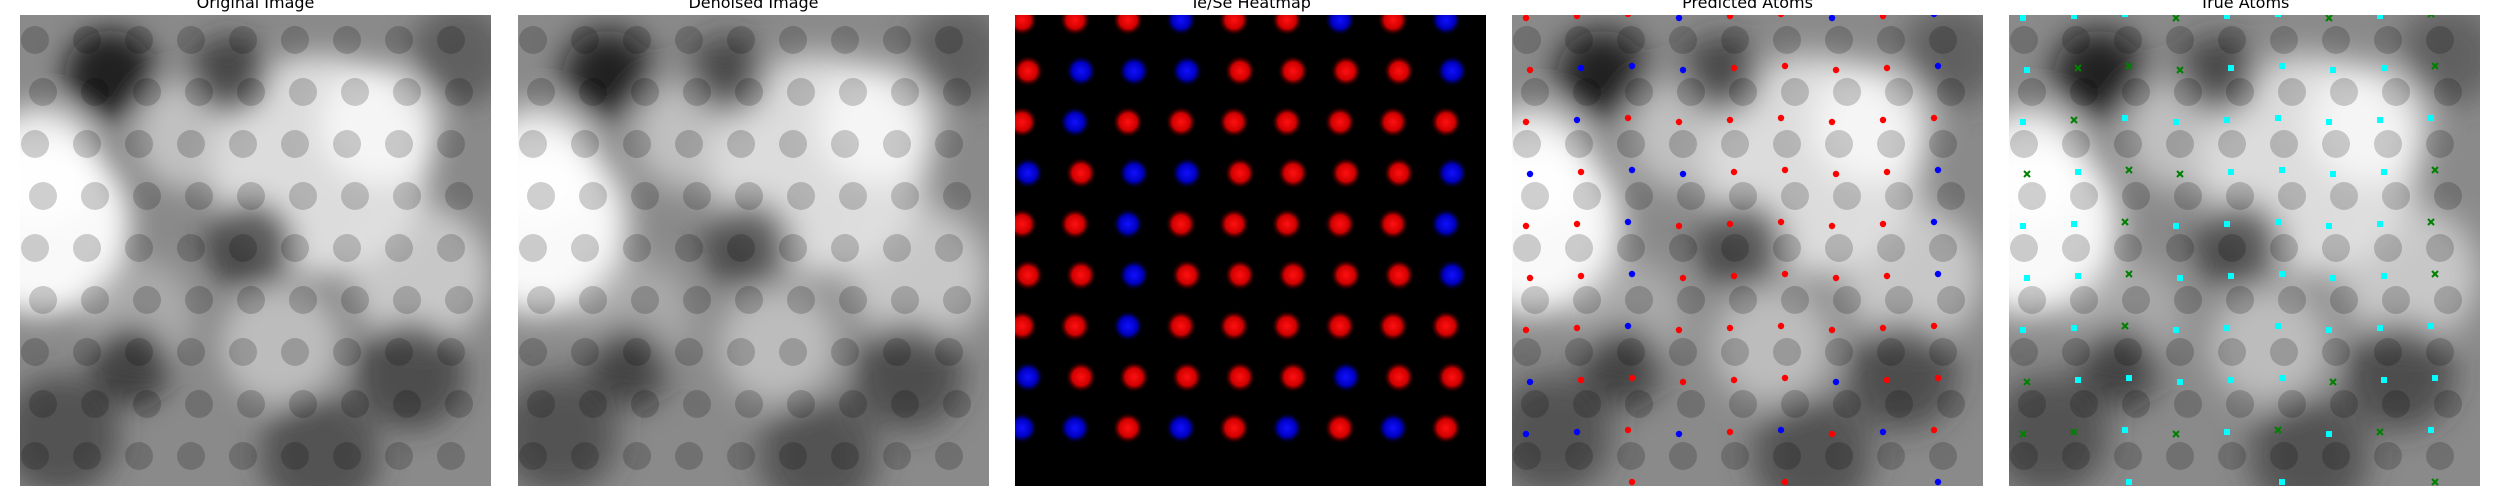 The image size is (2500, 500). I want to click on panel-title-predicted: Predicted Atoms, so click(1747, 6).